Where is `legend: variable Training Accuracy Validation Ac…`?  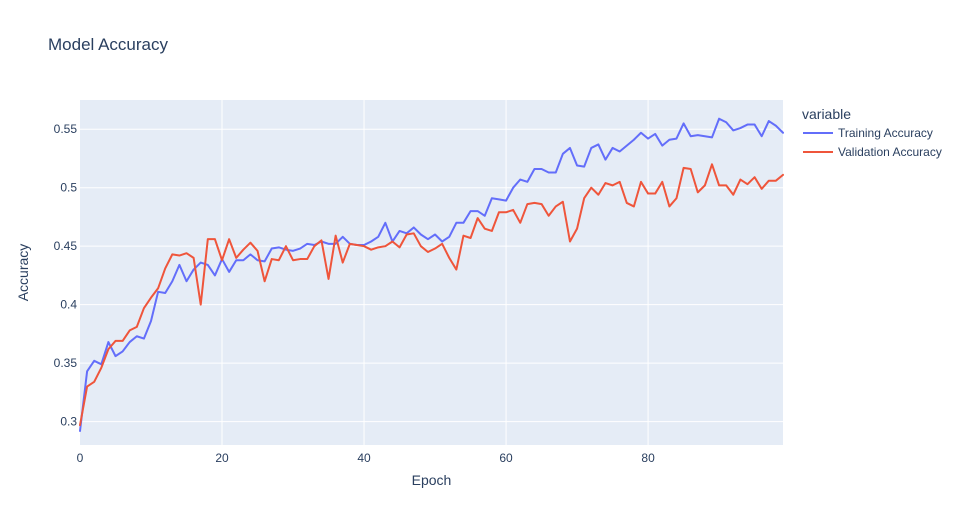
legend: variable Training Accuracy Validation Ac… is located at coordinates (872, 132).